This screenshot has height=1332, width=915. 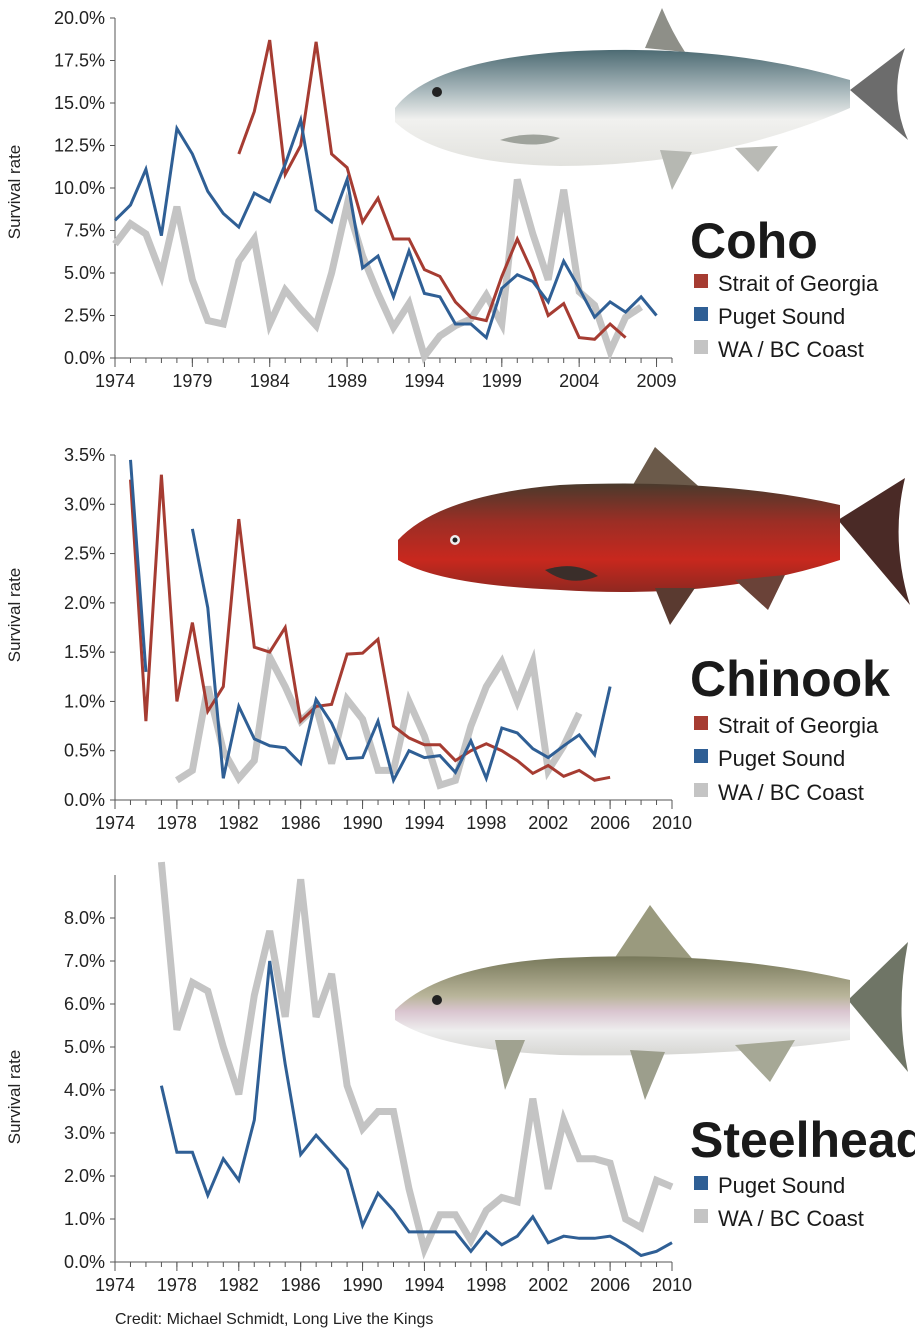 What do you see at coordinates (84, 918) in the screenshot?
I see `steelhead-y-tick-label: 8.0%` at bounding box center [84, 918].